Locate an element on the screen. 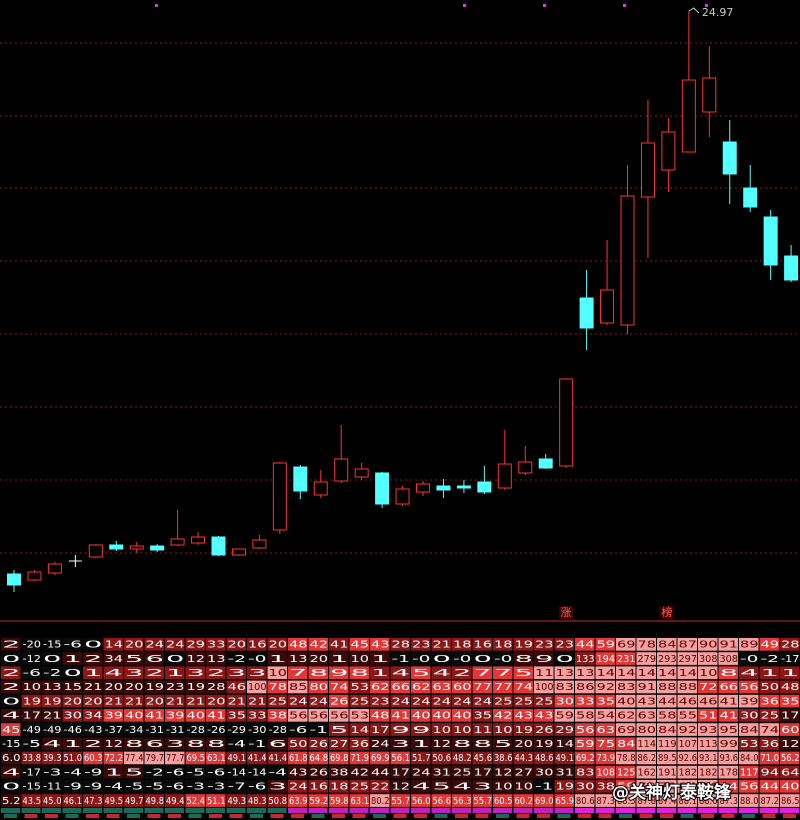  cell-text: -2 is located at coordinates (237, 659).